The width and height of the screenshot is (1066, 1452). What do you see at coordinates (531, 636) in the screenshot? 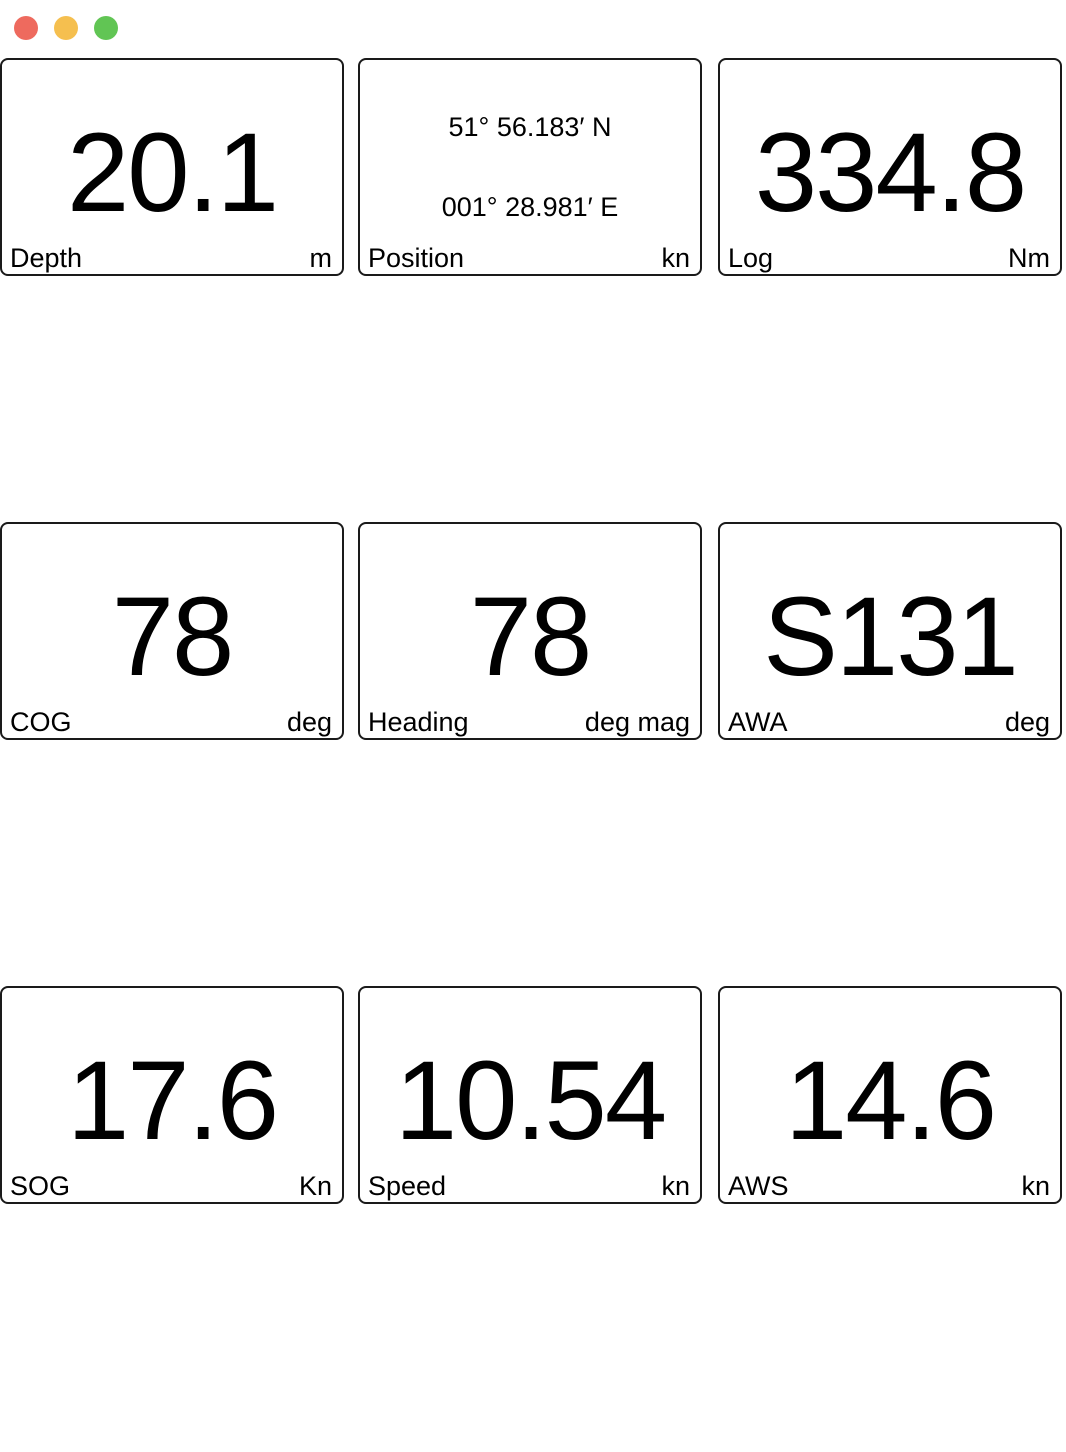
I see `heading-value: 78` at bounding box center [531, 636].